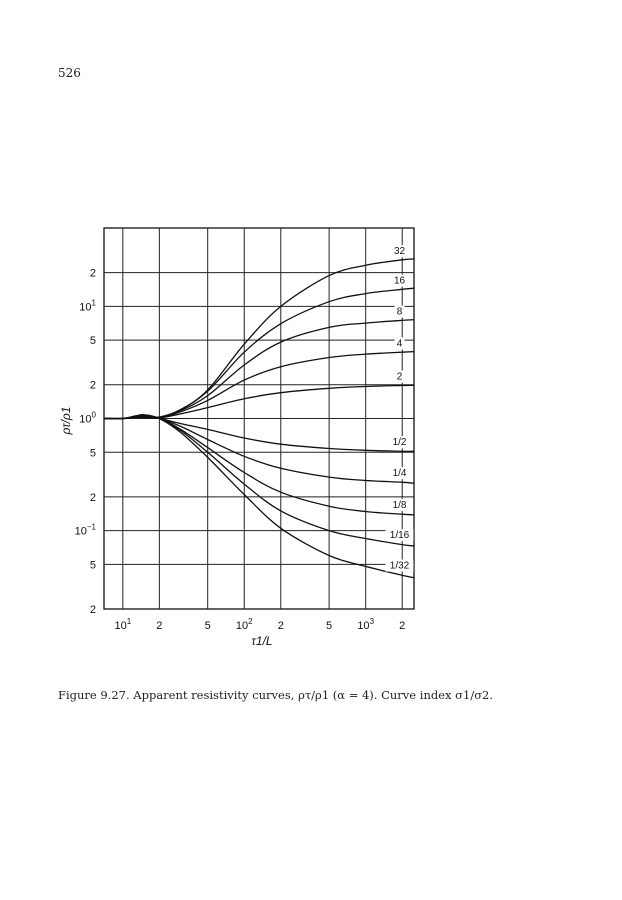  What do you see at coordinates (259, 624) in the screenshot?
I see `x-axis-ticks: 10¹ 2 5 10² 2 5 10³ 2` at bounding box center [259, 624].